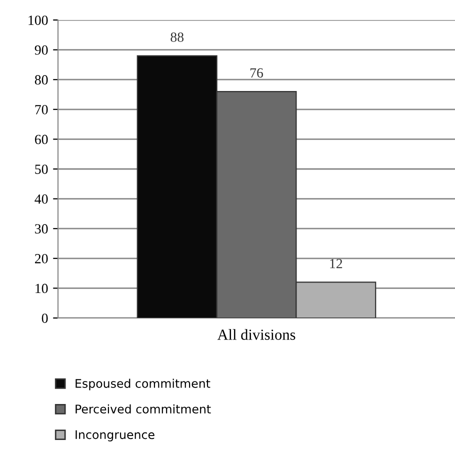 The width and height of the screenshot is (455, 452). I want to click on data-label: 12, so click(336, 263).